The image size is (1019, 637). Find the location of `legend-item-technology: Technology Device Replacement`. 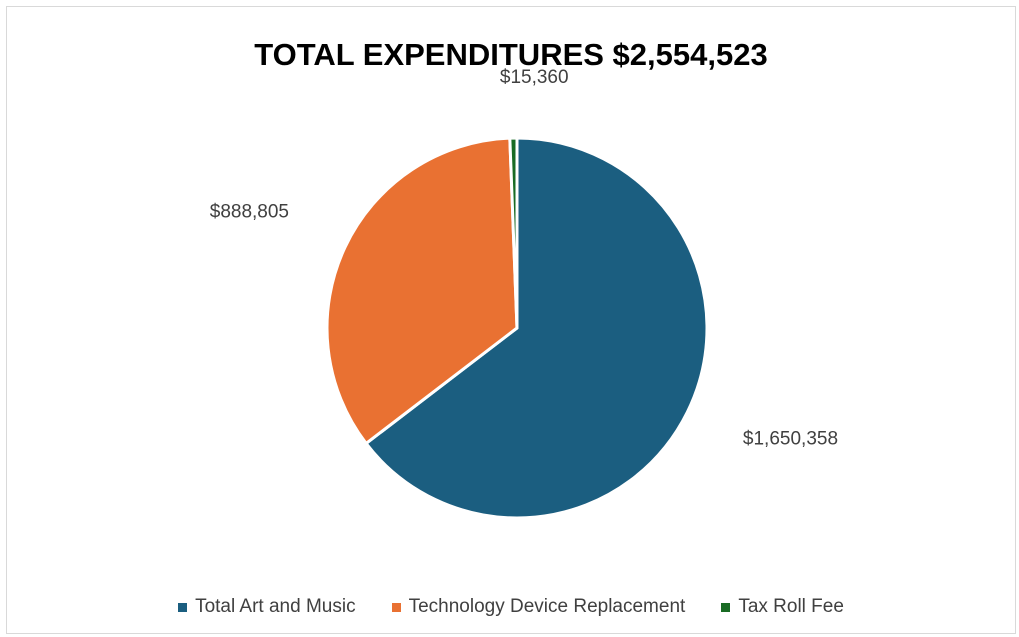

legend-item-technology: Technology Device Replacement is located at coordinates (538, 607).